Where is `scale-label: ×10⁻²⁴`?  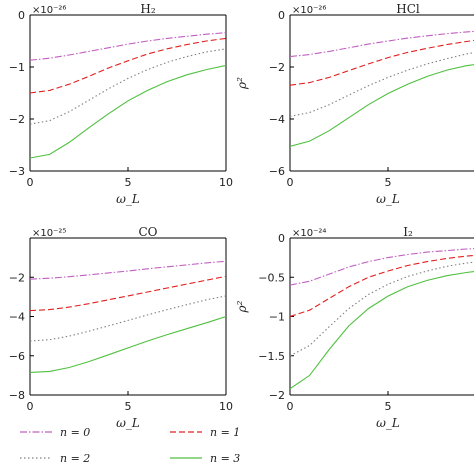
scale-label: ×10⁻²⁴ is located at coordinates (309, 233).